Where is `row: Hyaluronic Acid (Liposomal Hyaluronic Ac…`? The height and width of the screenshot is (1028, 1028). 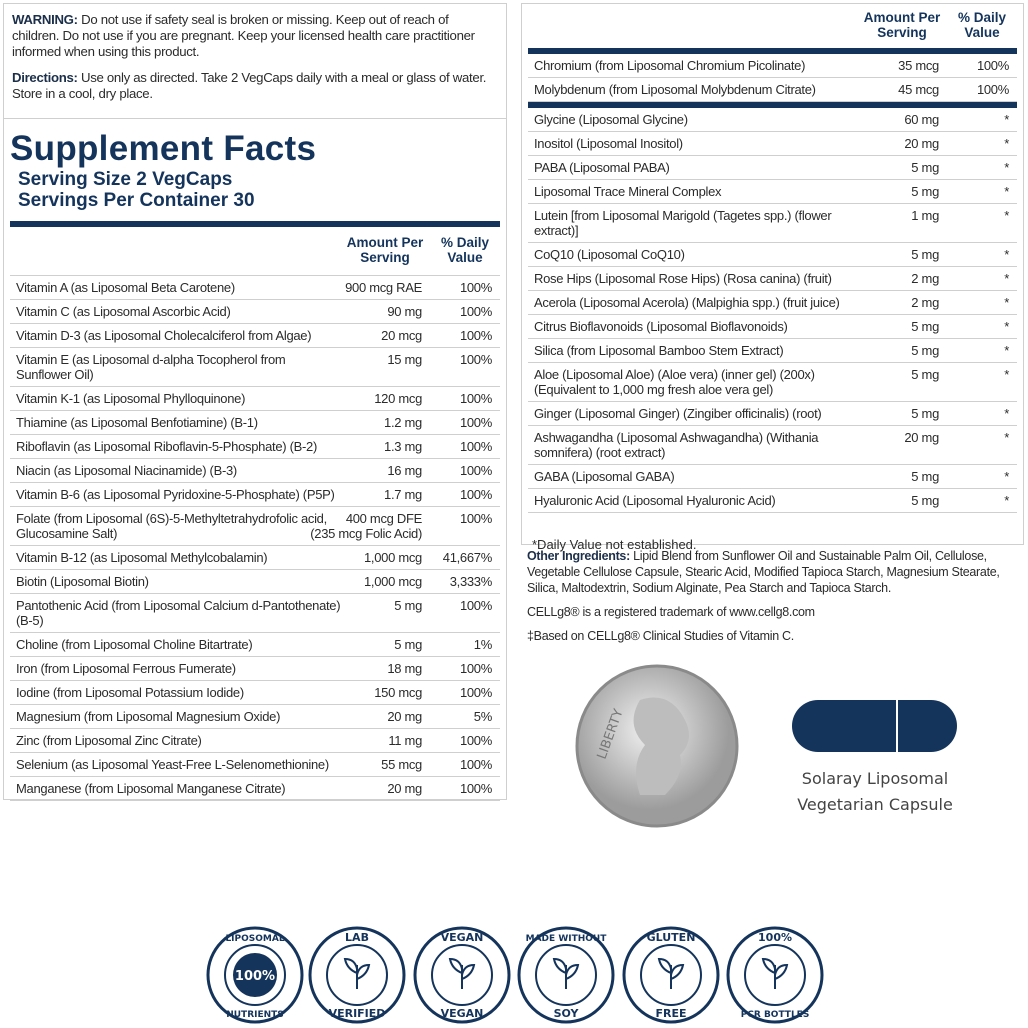 row: Hyaluronic Acid (Liposomal Hyaluronic Ac… is located at coordinates (772, 501).